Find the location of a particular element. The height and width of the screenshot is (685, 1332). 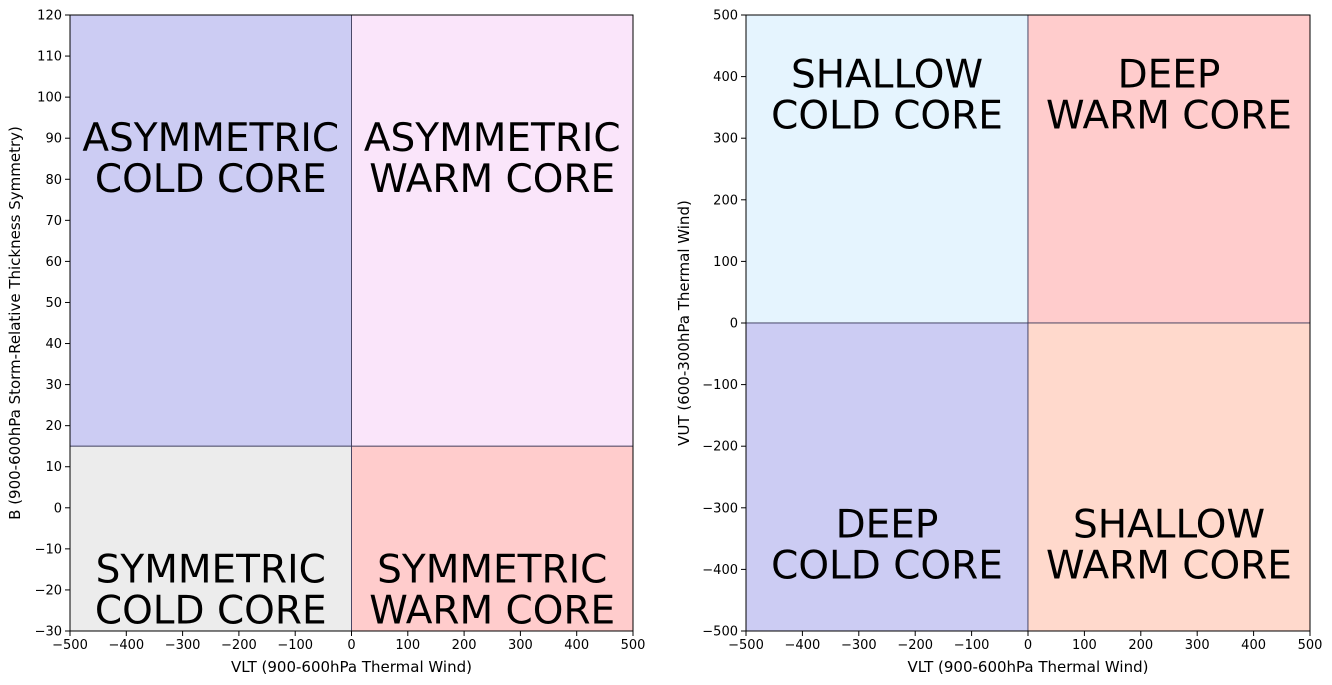

y-tick-label: 60 is located at coordinates (53, 262).